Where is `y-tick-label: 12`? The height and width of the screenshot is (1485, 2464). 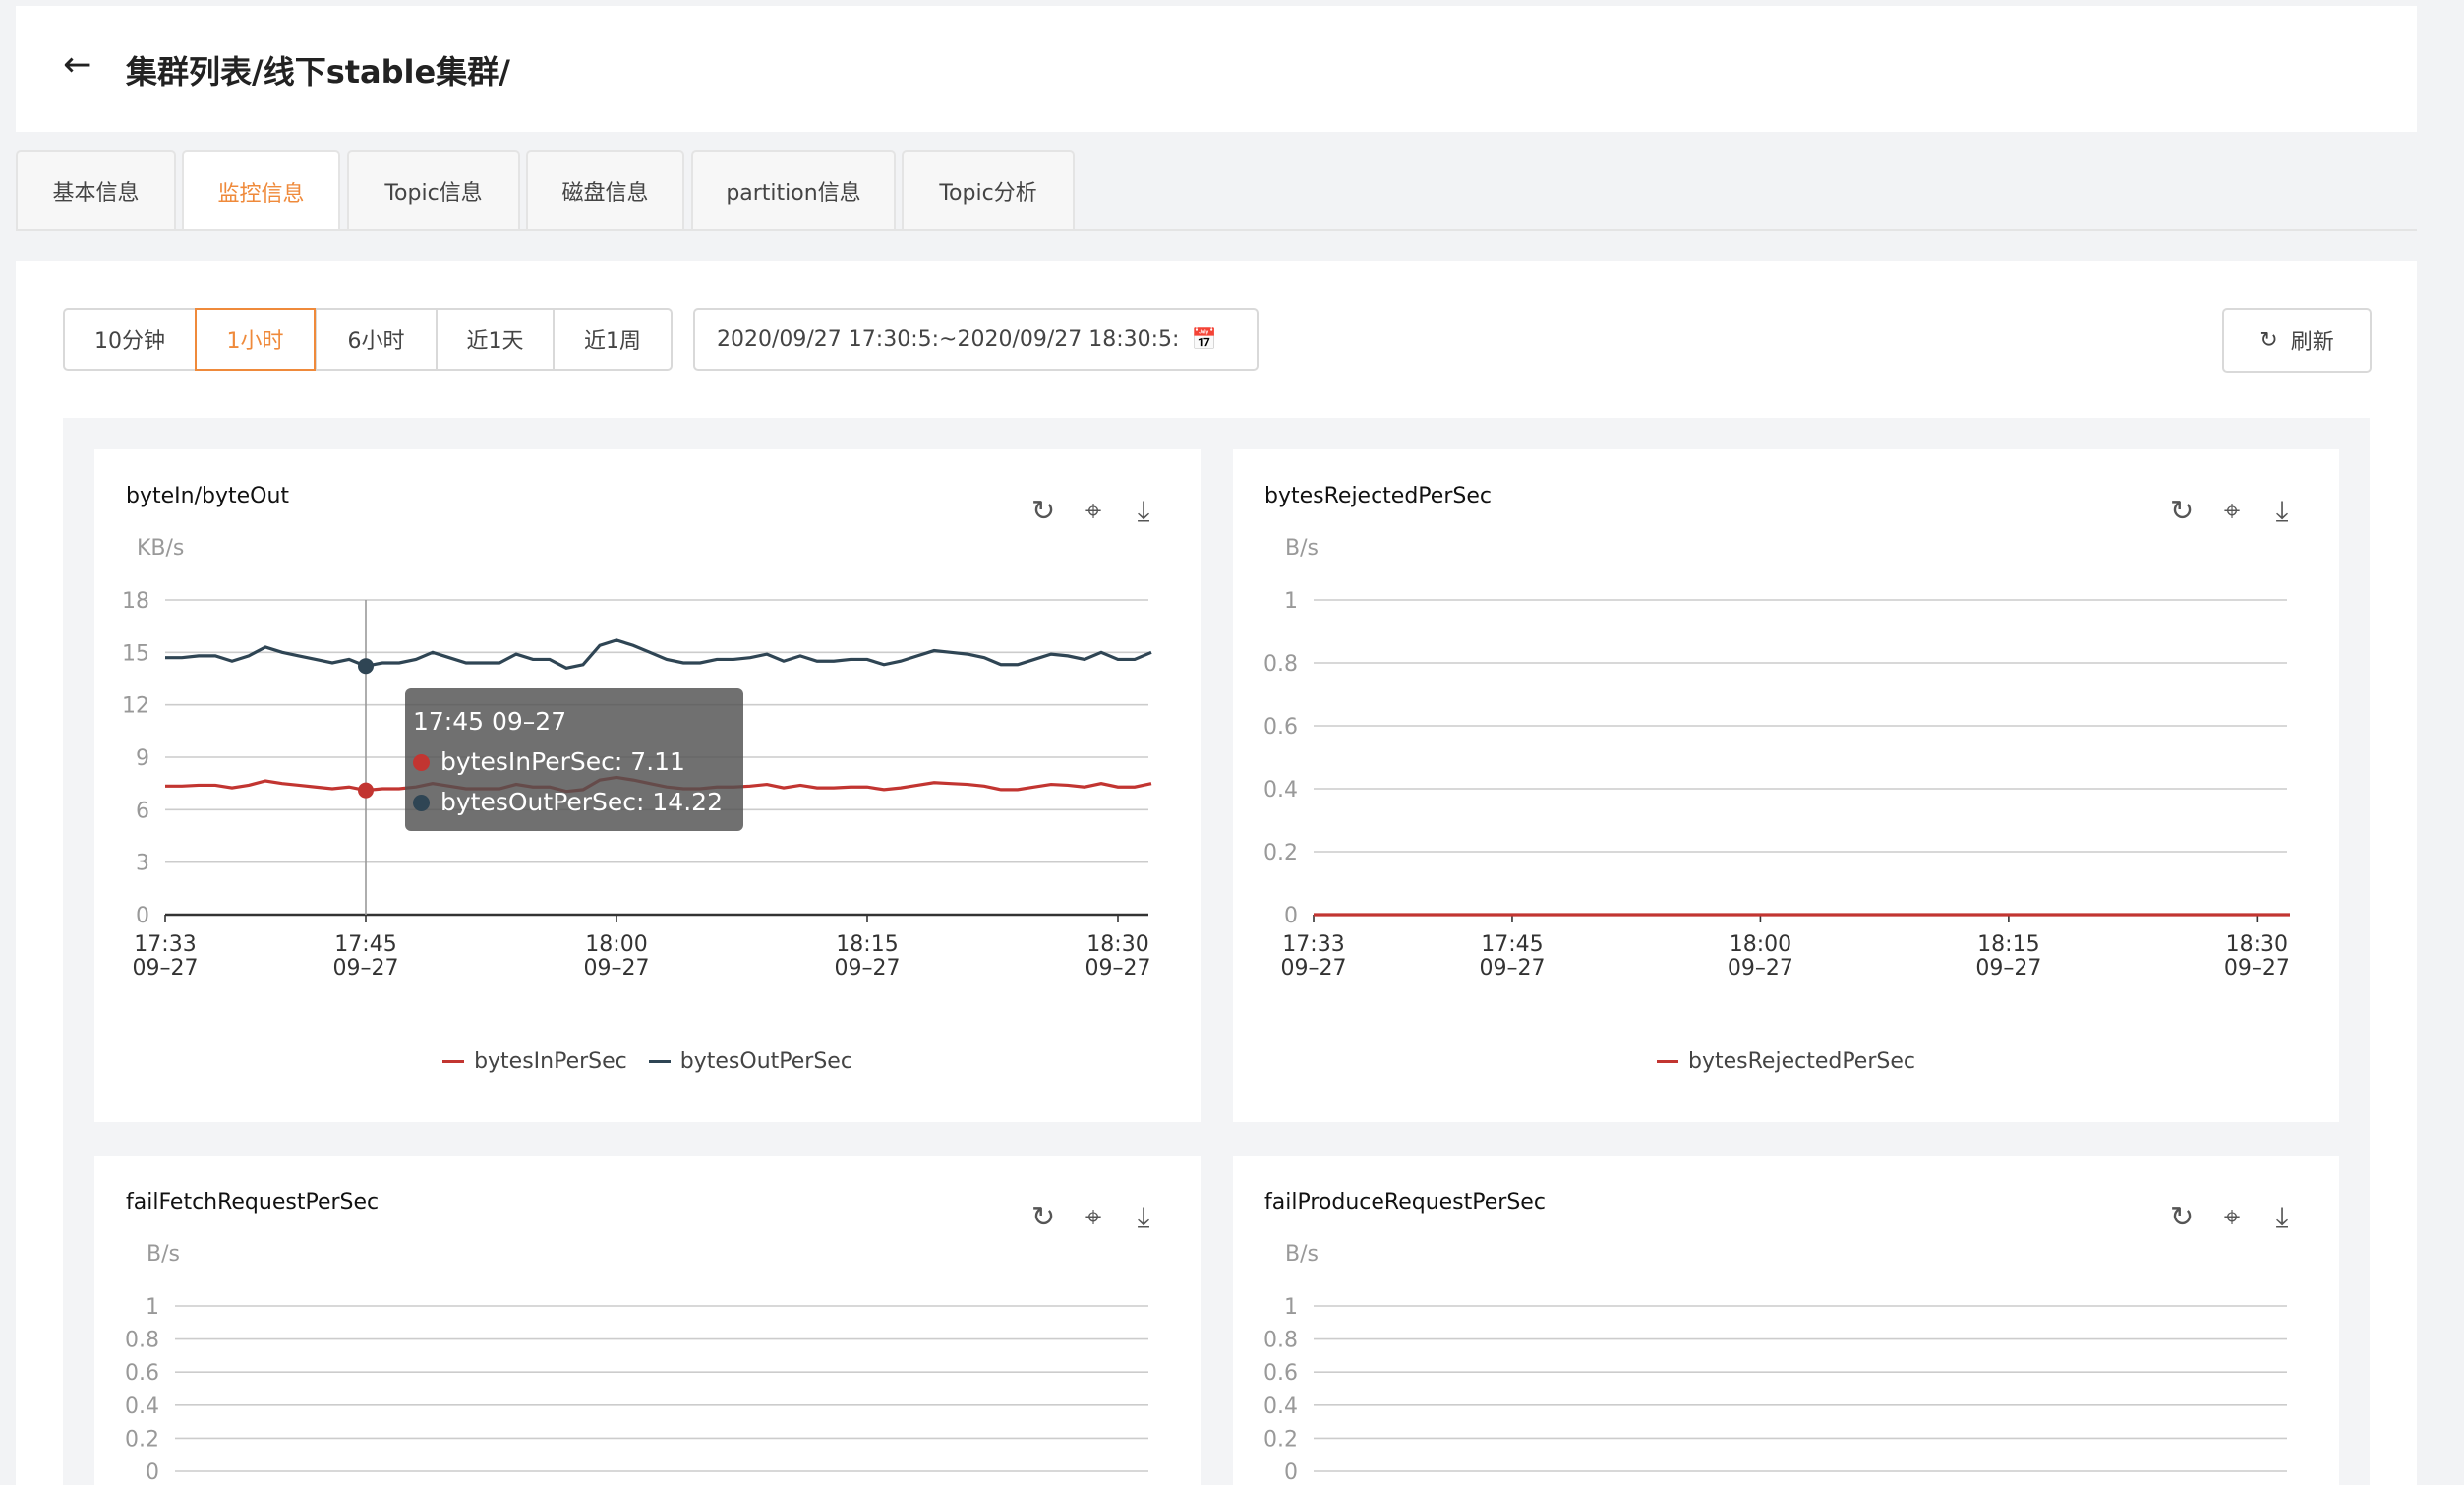 y-tick-label: 12 is located at coordinates (135, 706).